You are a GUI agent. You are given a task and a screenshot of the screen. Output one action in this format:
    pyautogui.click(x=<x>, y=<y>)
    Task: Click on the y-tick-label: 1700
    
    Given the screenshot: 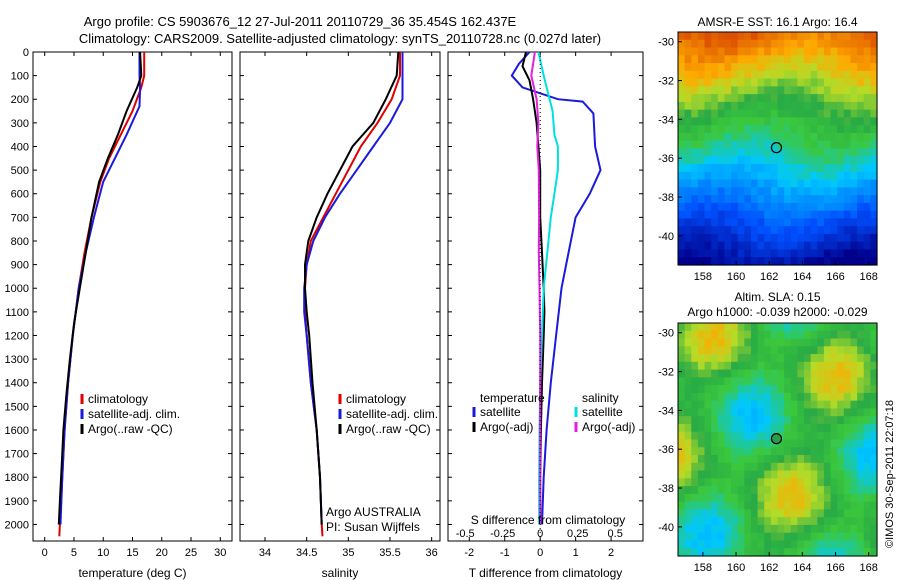 What is the action you would take?
    pyautogui.click(x=17, y=455)
    